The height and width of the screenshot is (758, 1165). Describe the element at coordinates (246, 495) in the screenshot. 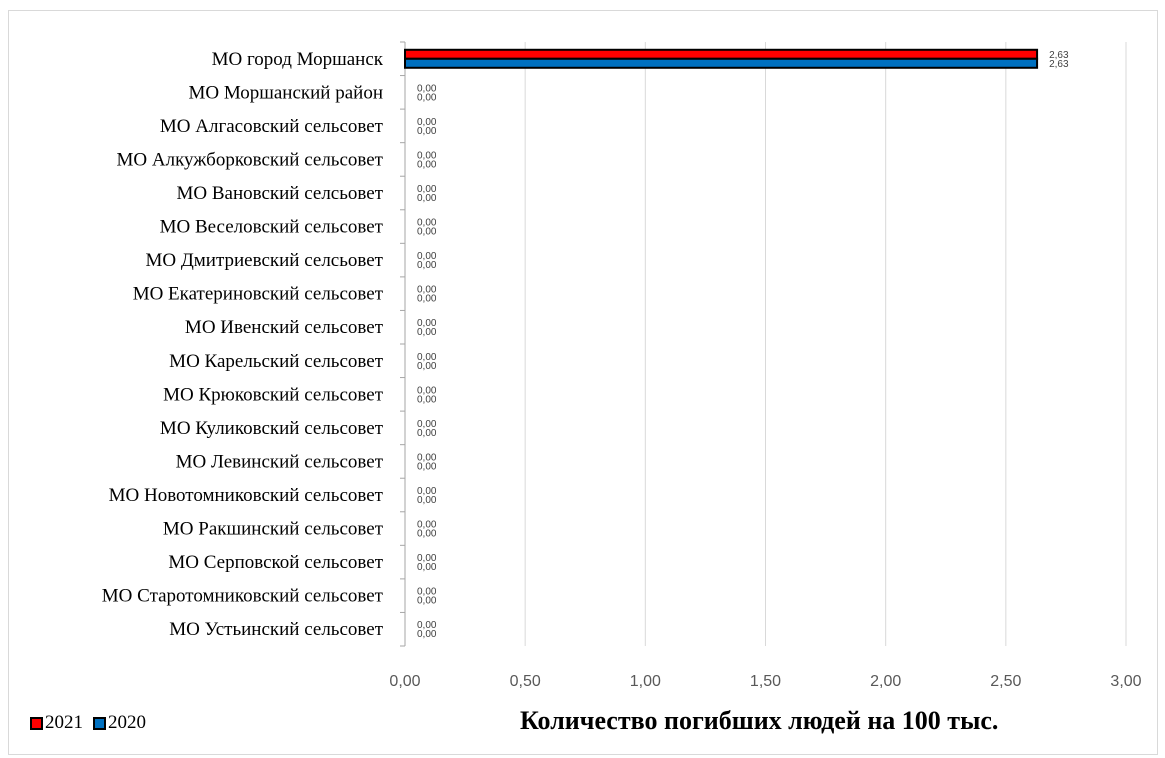

I see `category-label: МО Новотомниковский сельсовет` at that location.